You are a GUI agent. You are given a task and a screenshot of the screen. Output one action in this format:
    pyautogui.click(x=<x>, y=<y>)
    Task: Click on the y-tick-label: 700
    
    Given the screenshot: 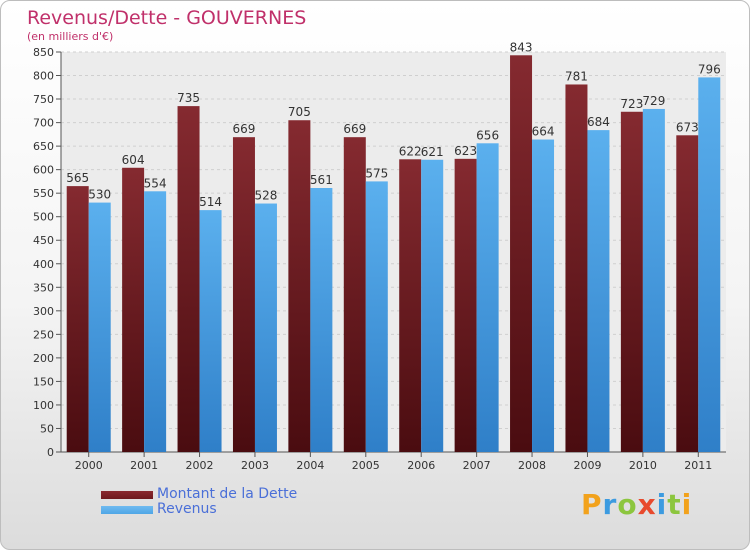 What is the action you would take?
    pyautogui.click(x=43, y=123)
    